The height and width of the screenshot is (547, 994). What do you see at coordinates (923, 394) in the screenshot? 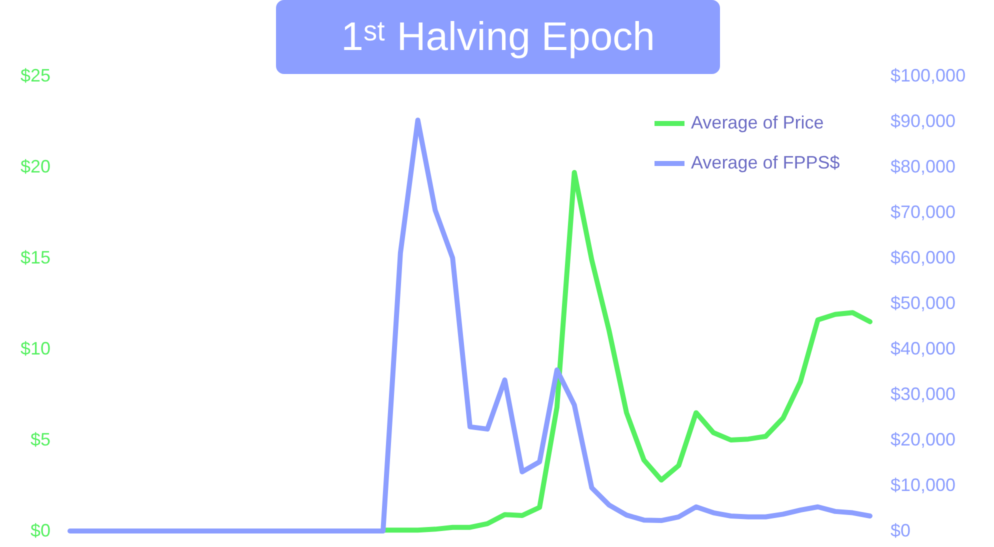
I see `y2-tick-label: $30,000` at bounding box center [923, 394].